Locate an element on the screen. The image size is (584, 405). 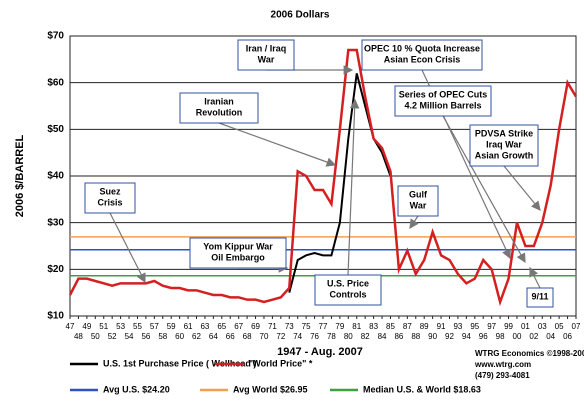
annotation-text: U.S. Price is located at coordinates (348, 283).